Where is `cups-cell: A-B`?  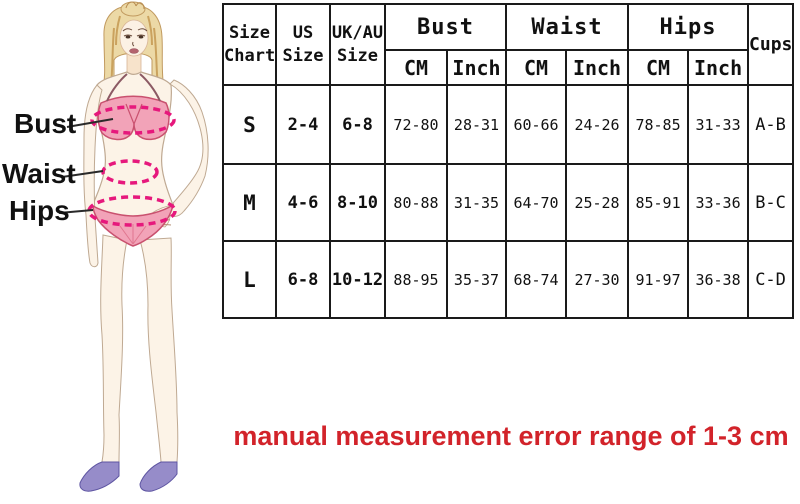
cups-cell: A-B is located at coordinates (771, 124).